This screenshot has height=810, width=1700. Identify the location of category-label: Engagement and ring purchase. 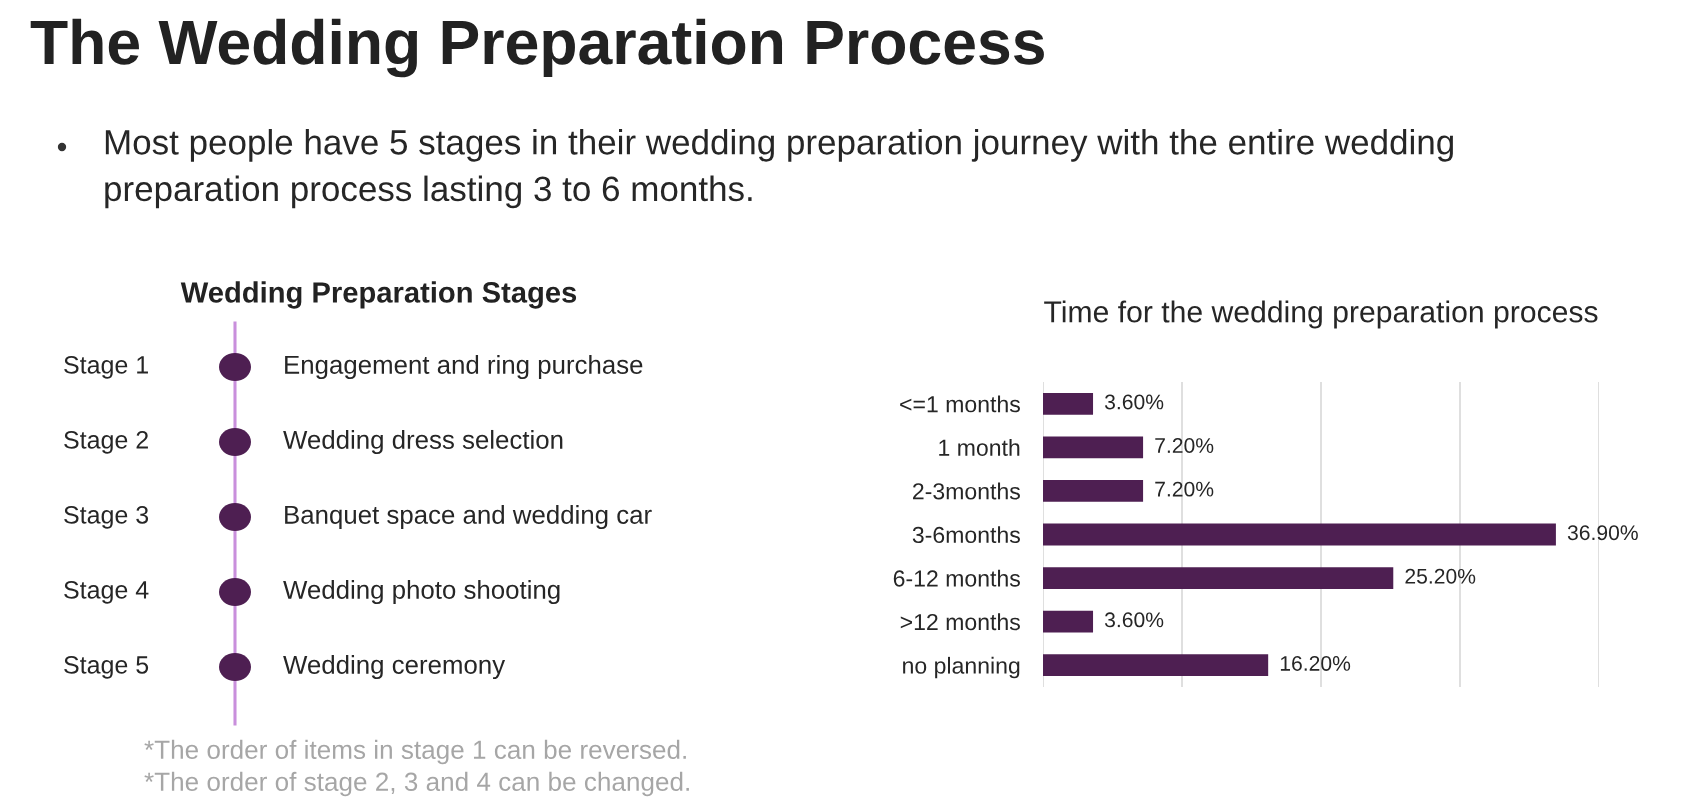
(464, 367).